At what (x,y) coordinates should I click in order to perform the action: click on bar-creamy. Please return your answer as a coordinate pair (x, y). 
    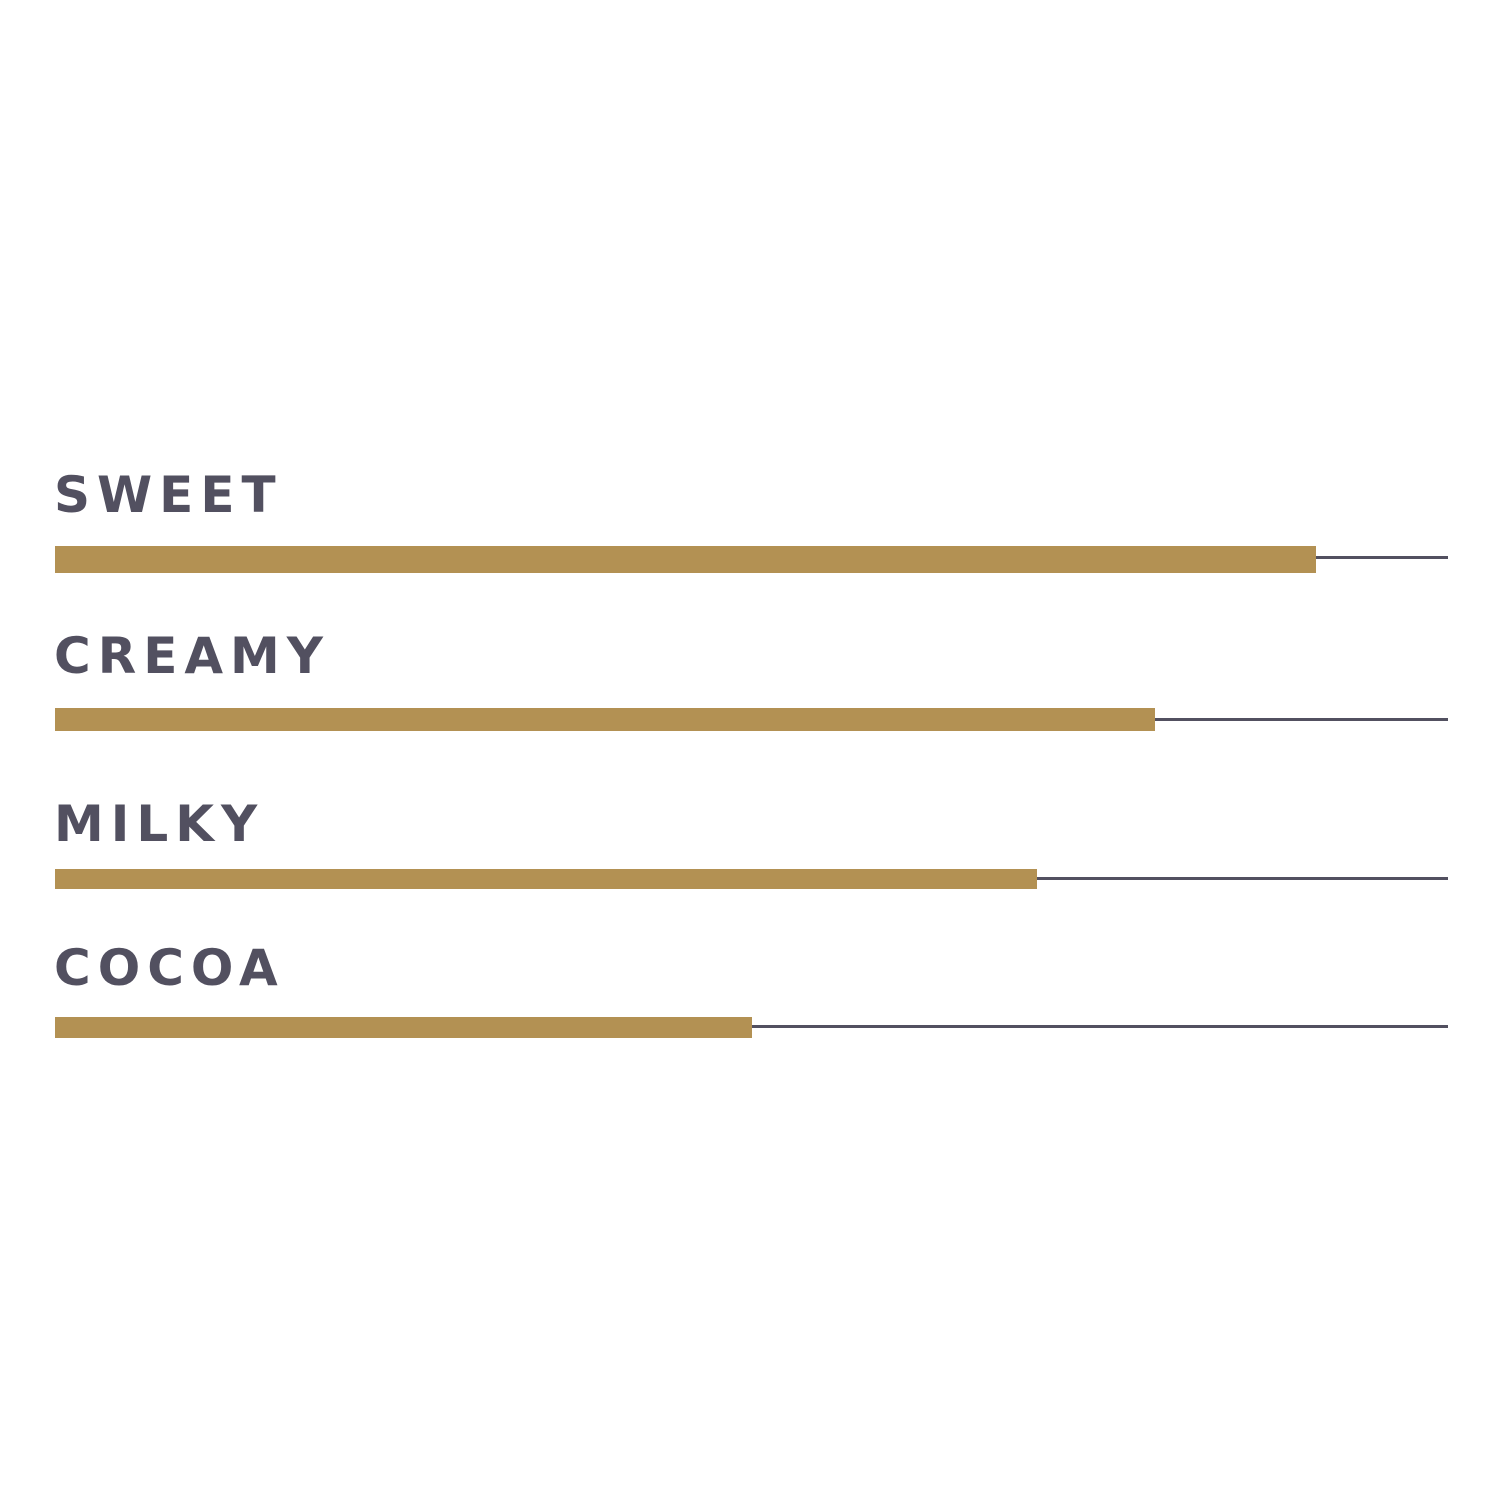
    Looking at the image, I should click on (605, 719).